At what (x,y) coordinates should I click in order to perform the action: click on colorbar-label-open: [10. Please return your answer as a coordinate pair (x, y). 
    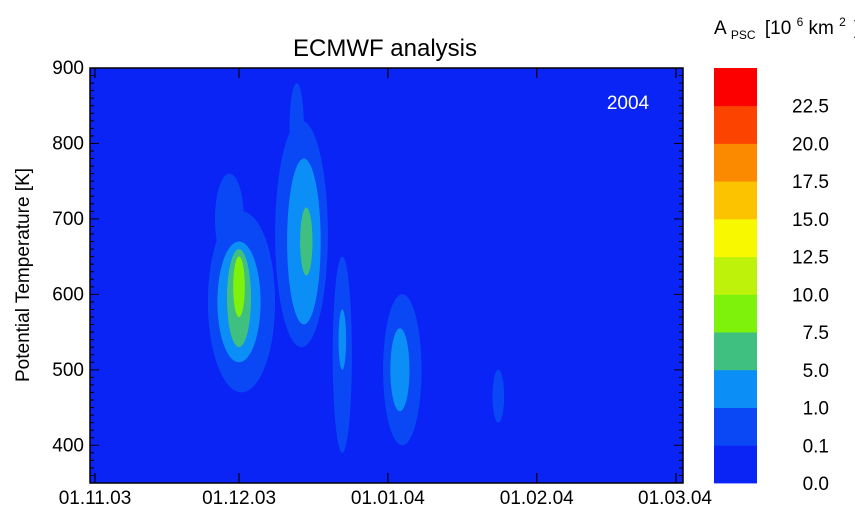
    Looking at the image, I should click on (778, 28).